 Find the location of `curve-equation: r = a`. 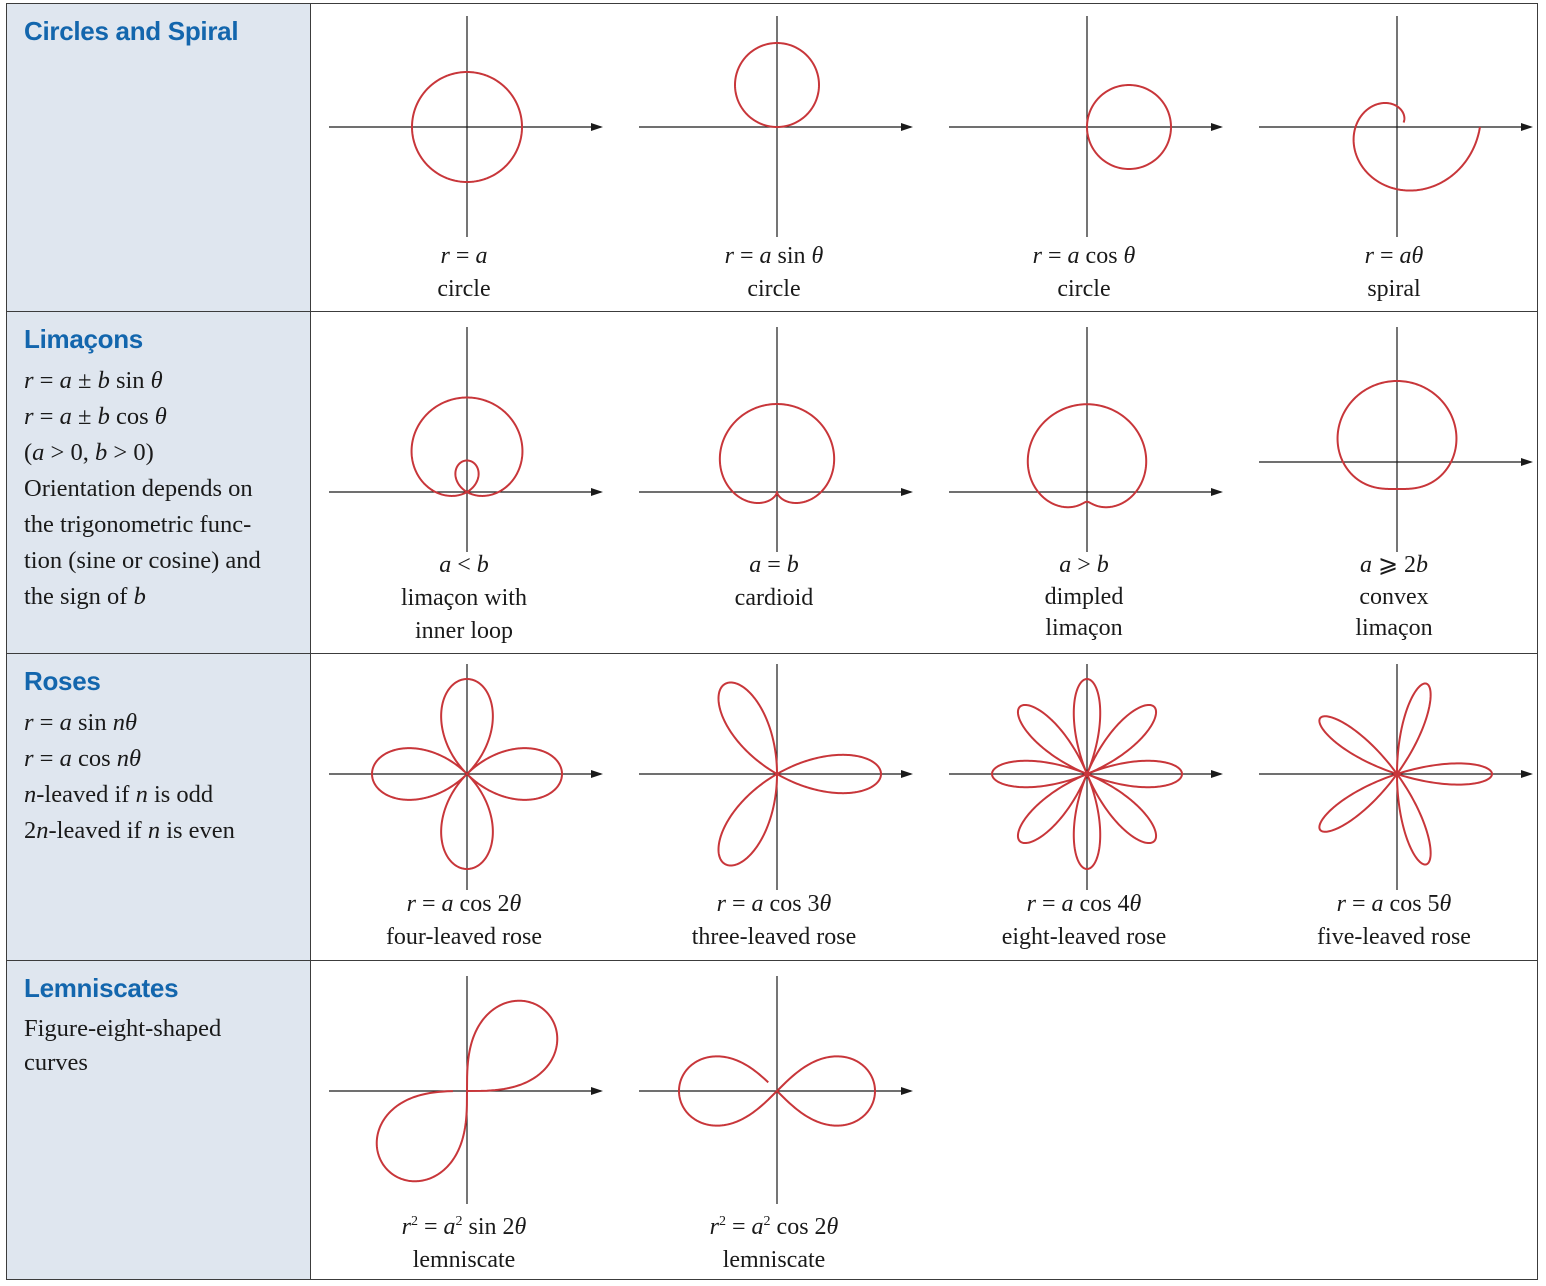

curve-equation: r = a is located at coordinates (464, 256).